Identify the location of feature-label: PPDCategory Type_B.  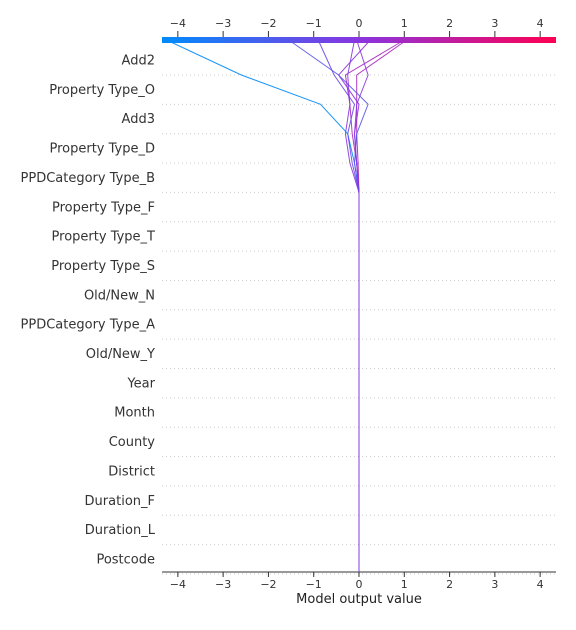
(88, 178).